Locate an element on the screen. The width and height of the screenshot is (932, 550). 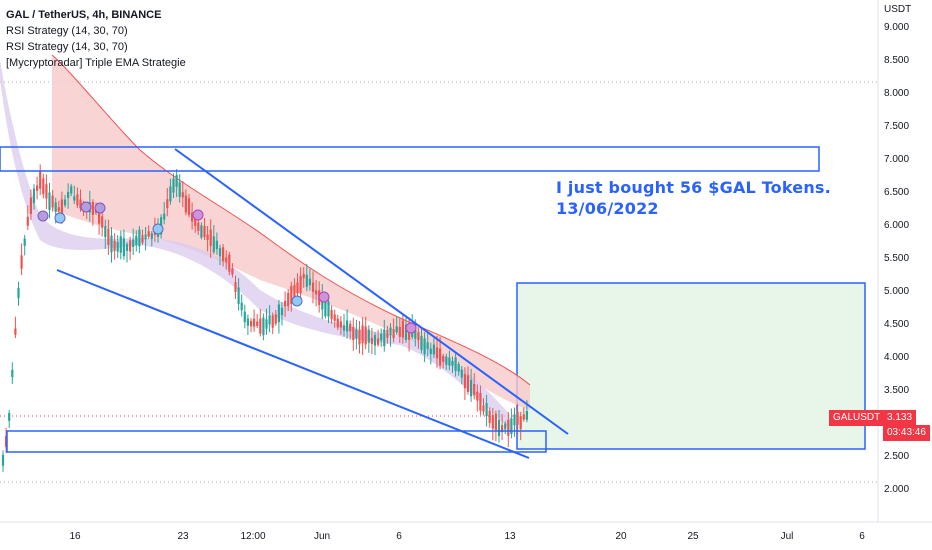
price-tick: 4.000 is located at coordinates (897, 357).